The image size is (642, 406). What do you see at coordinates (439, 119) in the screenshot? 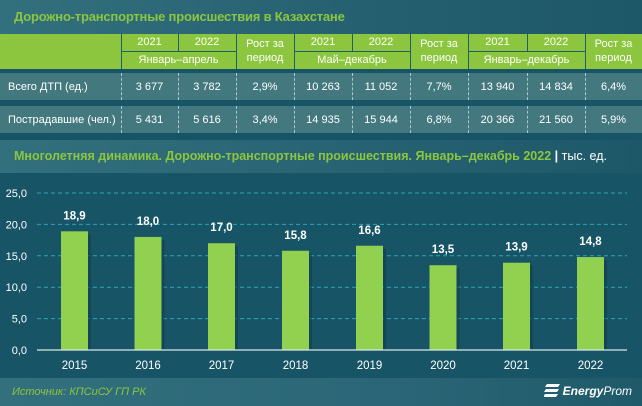
I see `row-value: 6,8%` at bounding box center [439, 119].